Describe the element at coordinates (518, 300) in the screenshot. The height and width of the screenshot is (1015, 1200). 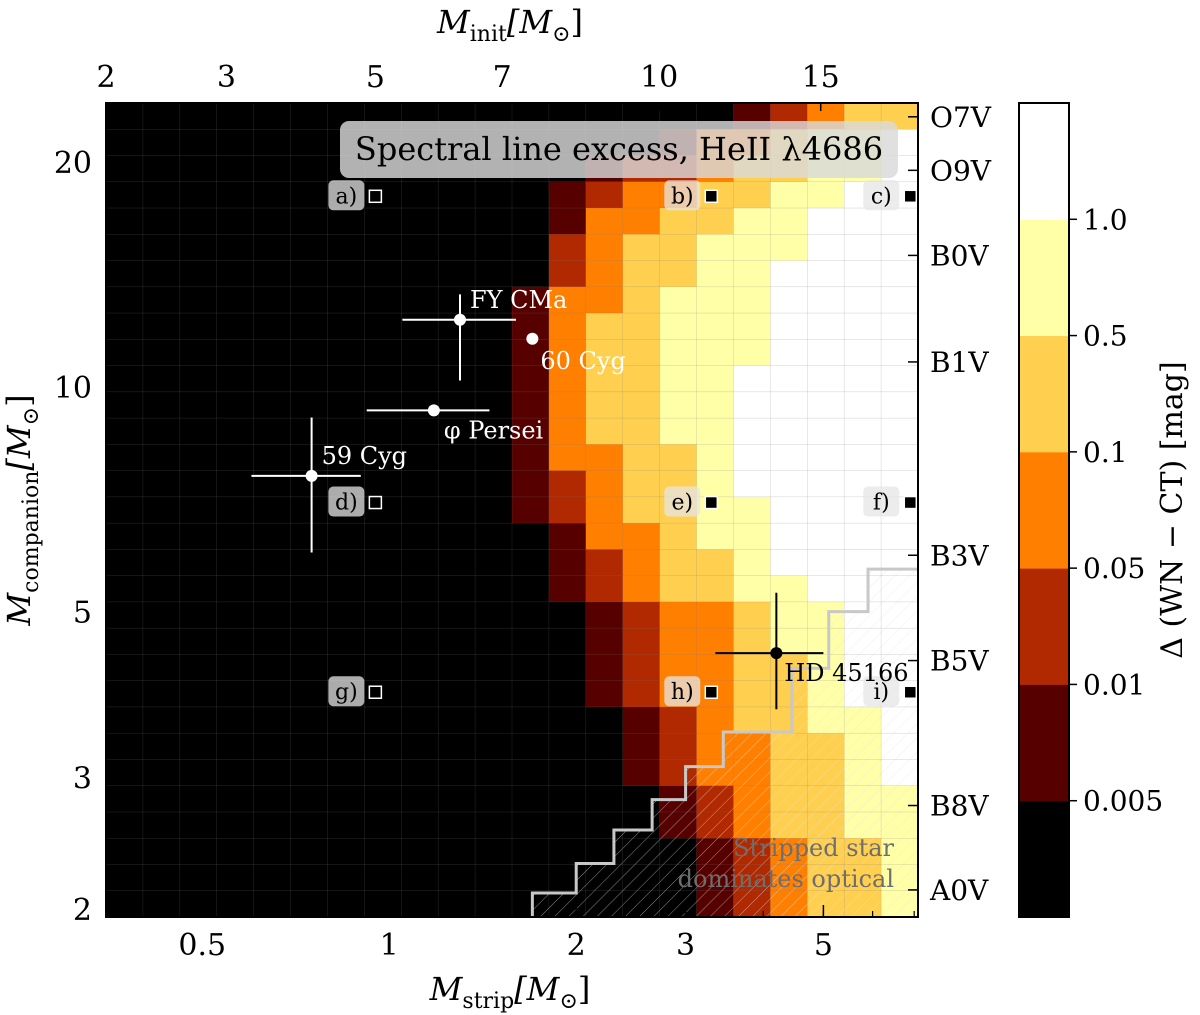
I see `observed-label: FY CMa` at that location.